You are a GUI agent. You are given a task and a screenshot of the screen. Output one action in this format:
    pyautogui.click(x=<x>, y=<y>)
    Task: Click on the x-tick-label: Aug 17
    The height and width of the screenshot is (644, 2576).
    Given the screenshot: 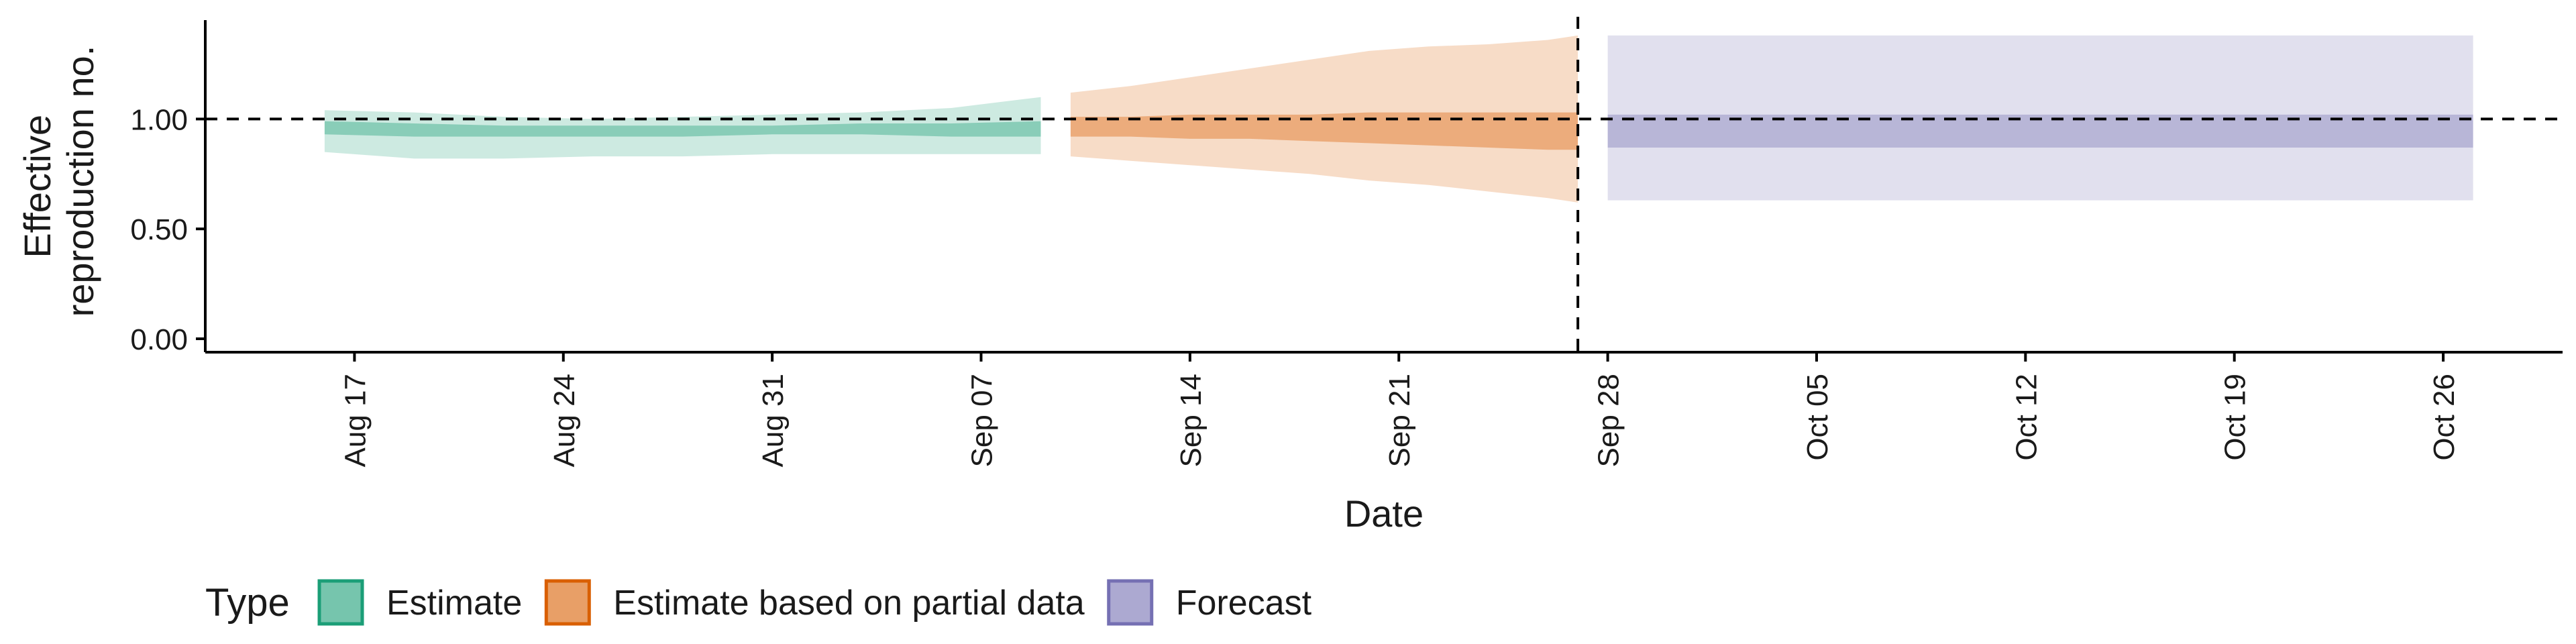 What is the action you would take?
    pyautogui.click(x=355, y=420)
    